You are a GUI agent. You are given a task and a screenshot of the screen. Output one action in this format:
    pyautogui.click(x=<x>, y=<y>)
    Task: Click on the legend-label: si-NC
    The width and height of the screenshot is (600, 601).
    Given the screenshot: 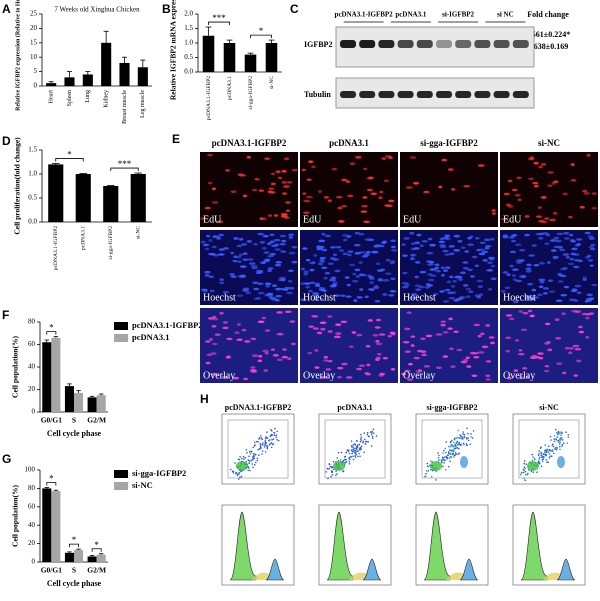 What is the action you would take?
    pyautogui.click(x=142, y=485)
    